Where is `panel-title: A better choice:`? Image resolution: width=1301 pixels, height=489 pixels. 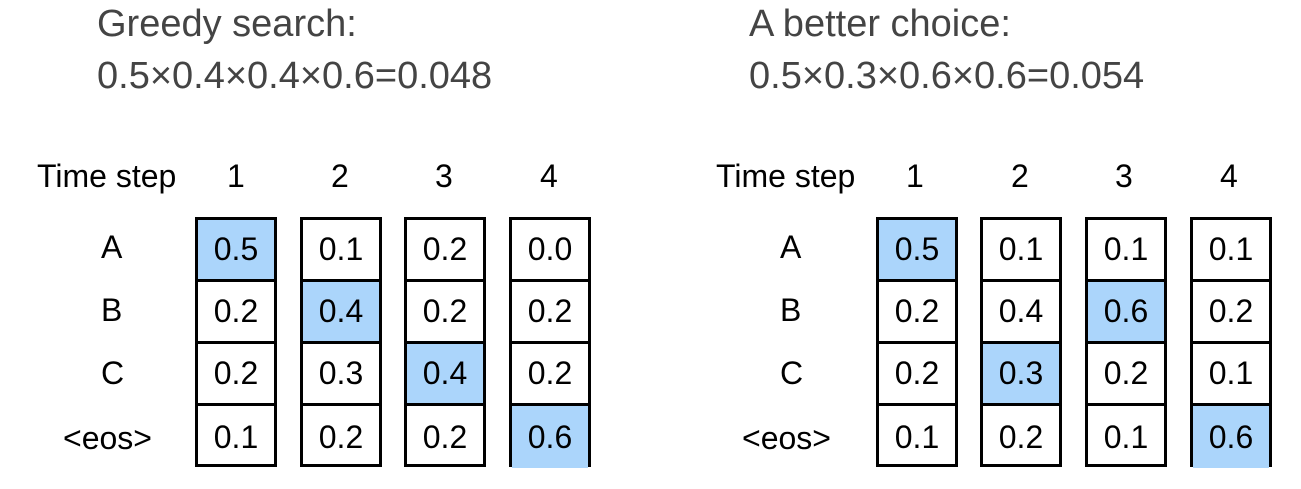 panel-title: A better choice: is located at coordinates (880, 24).